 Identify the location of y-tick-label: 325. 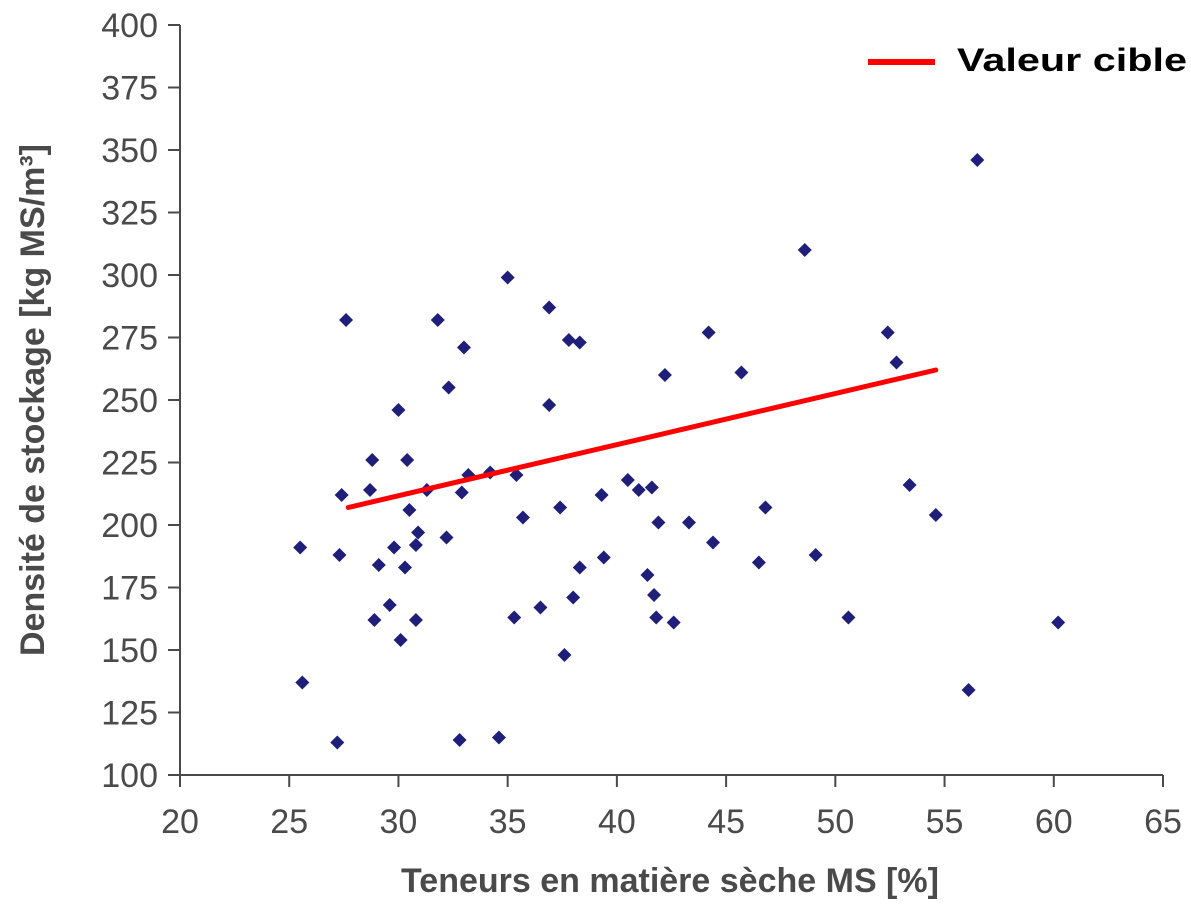
(129, 214).